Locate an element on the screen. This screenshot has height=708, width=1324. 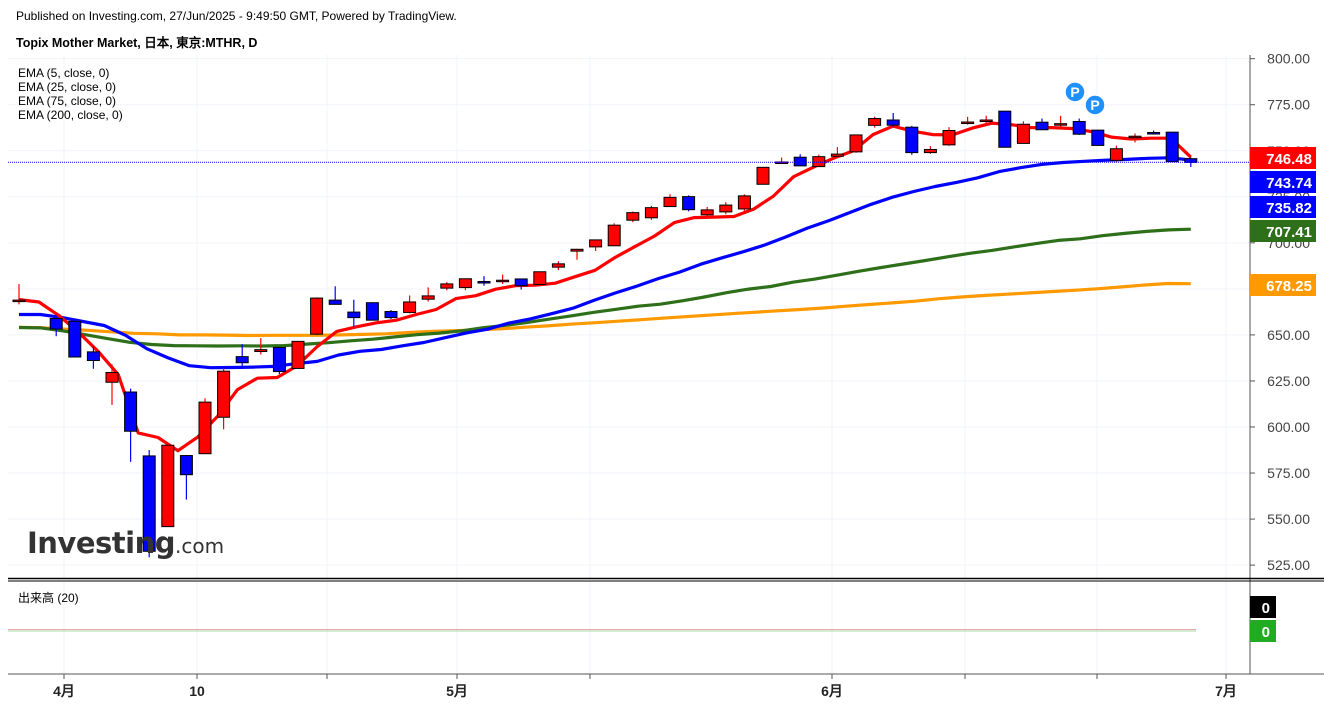
price-label: 707.41 is located at coordinates (1283, 231).